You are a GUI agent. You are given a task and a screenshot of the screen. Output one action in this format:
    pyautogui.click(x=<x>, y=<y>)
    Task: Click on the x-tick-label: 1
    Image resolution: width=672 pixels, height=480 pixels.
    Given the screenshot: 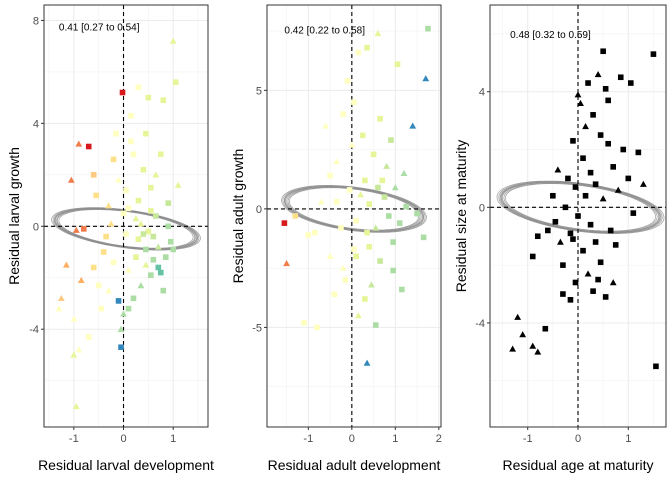 What is the action you would take?
    pyautogui.click(x=628, y=439)
    